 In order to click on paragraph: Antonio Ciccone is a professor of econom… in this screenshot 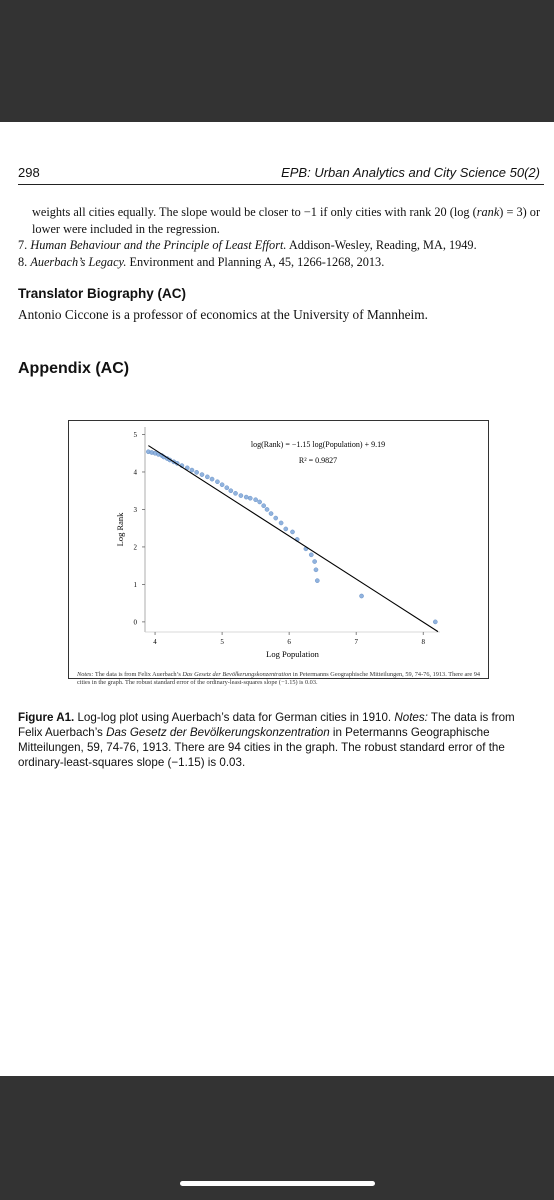, I will do `click(223, 314)`.